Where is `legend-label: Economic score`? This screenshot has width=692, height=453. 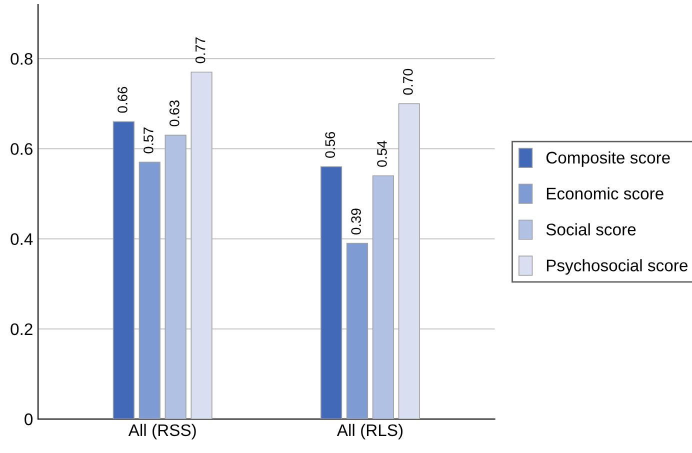
legend-label: Economic score is located at coordinates (605, 193).